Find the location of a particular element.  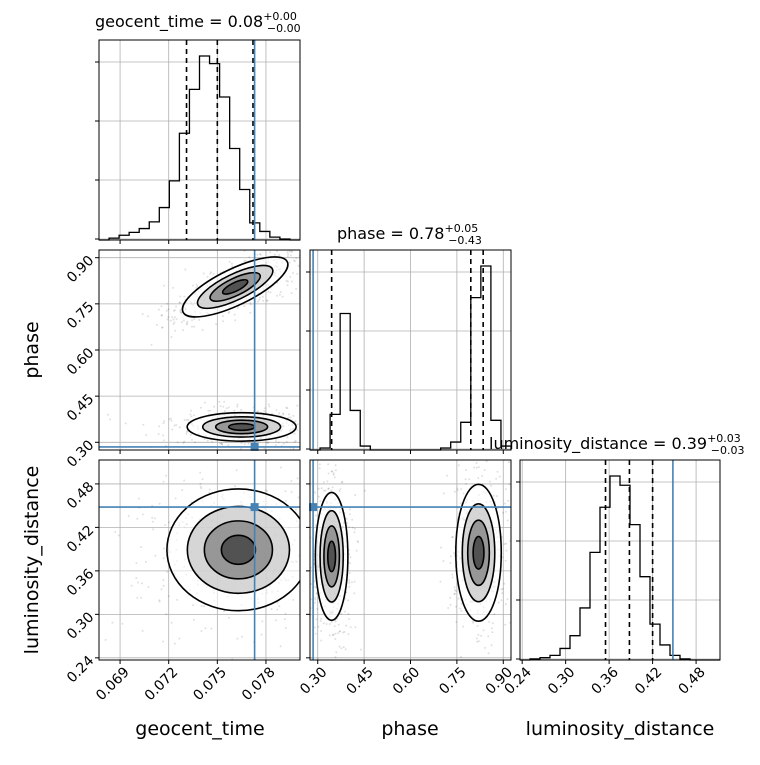

tick-label-y-phase-3: 0.75 is located at coordinates (80, 315).